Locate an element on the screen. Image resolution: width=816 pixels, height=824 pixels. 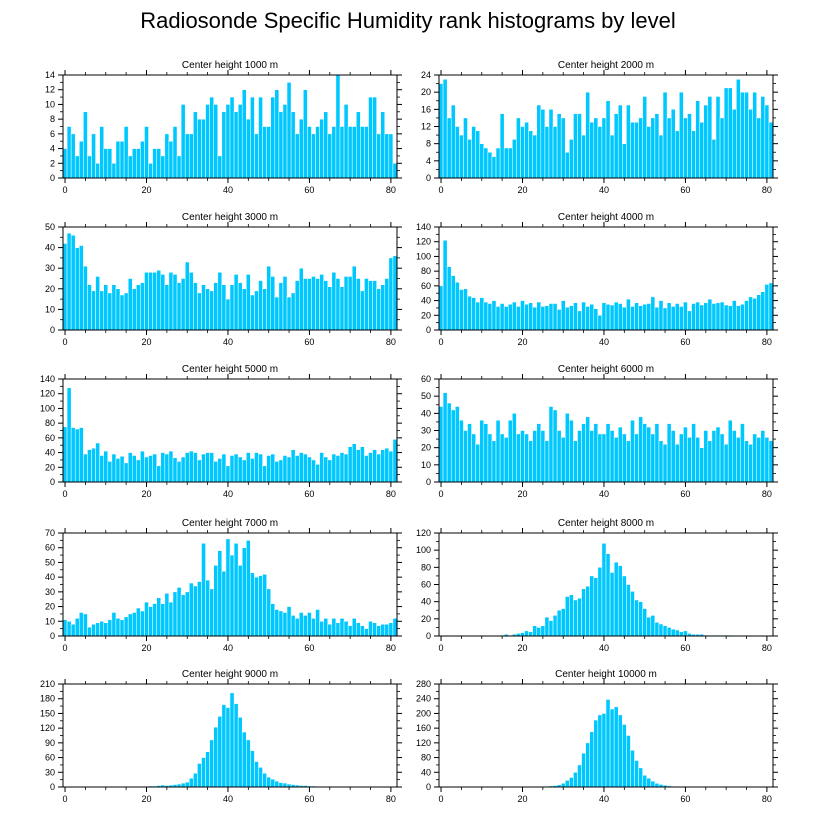
y-tick-label: 80 is located at coordinates (426, 567).